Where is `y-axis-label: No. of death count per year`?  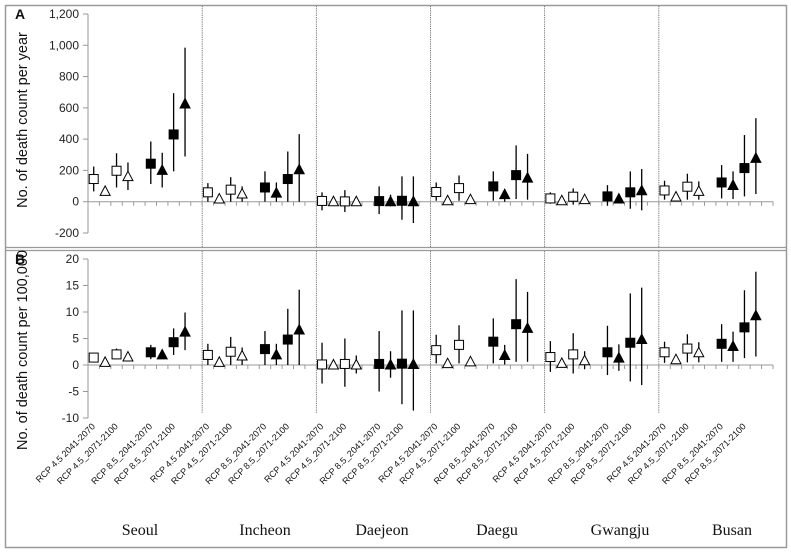
y-axis-label: No. of death count per year is located at coordinates (23, 120).